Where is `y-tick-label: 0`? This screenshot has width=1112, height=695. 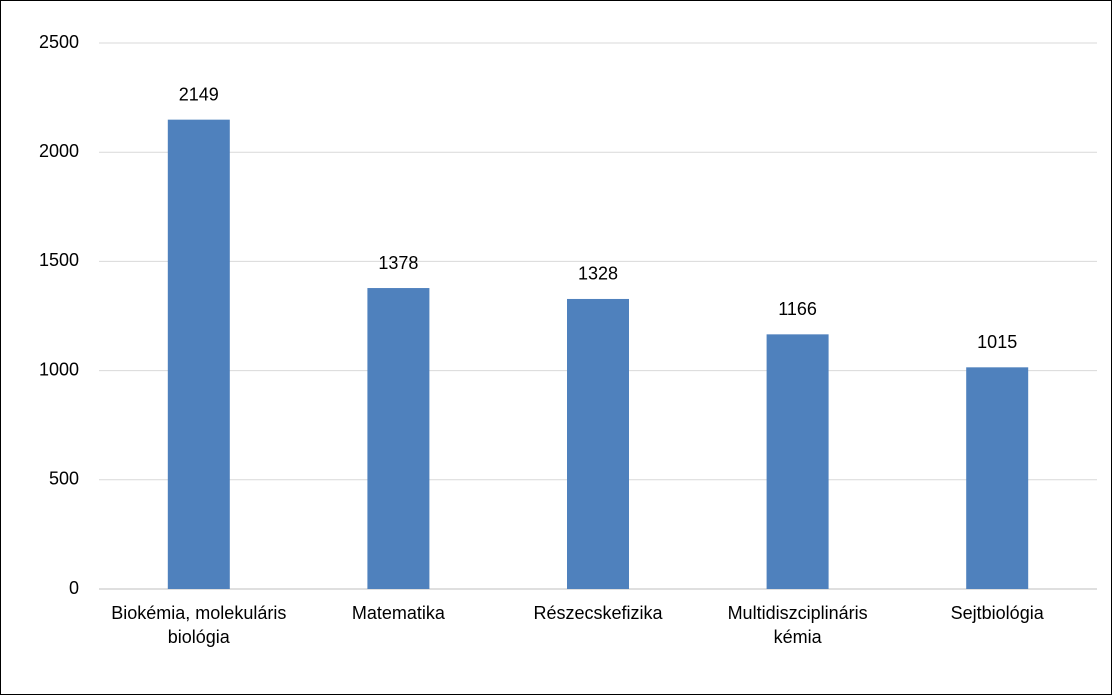
y-tick-label: 0 is located at coordinates (74, 588).